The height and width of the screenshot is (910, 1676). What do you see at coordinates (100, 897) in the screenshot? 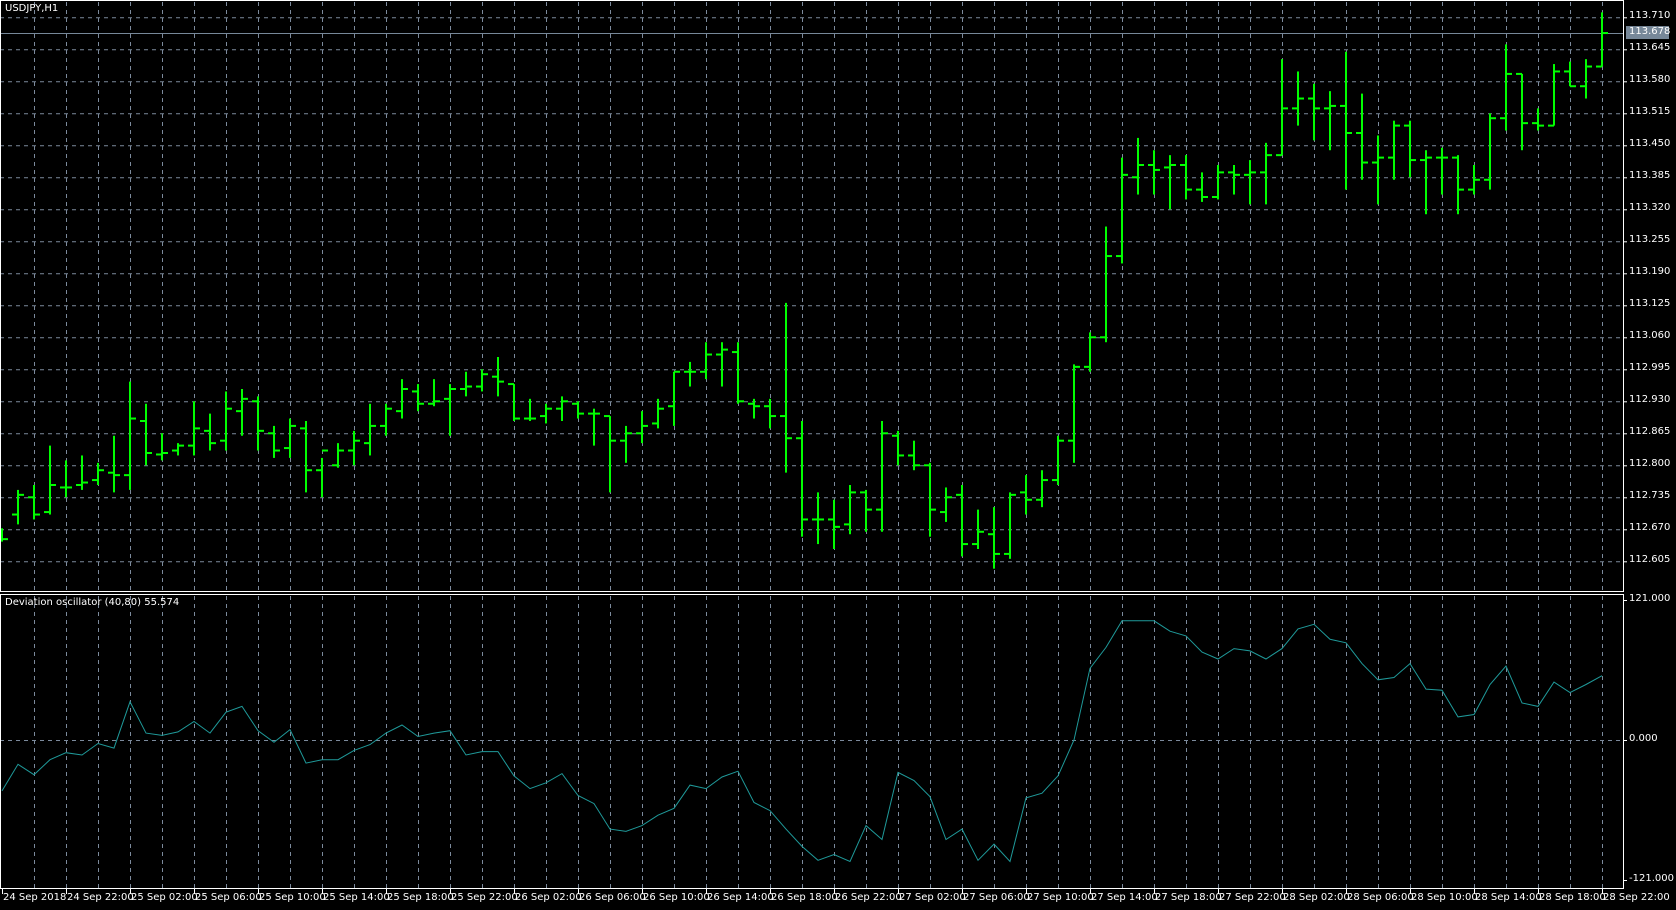
I see `time-axis-label: 24 Sep 22:00` at bounding box center [100, 897].